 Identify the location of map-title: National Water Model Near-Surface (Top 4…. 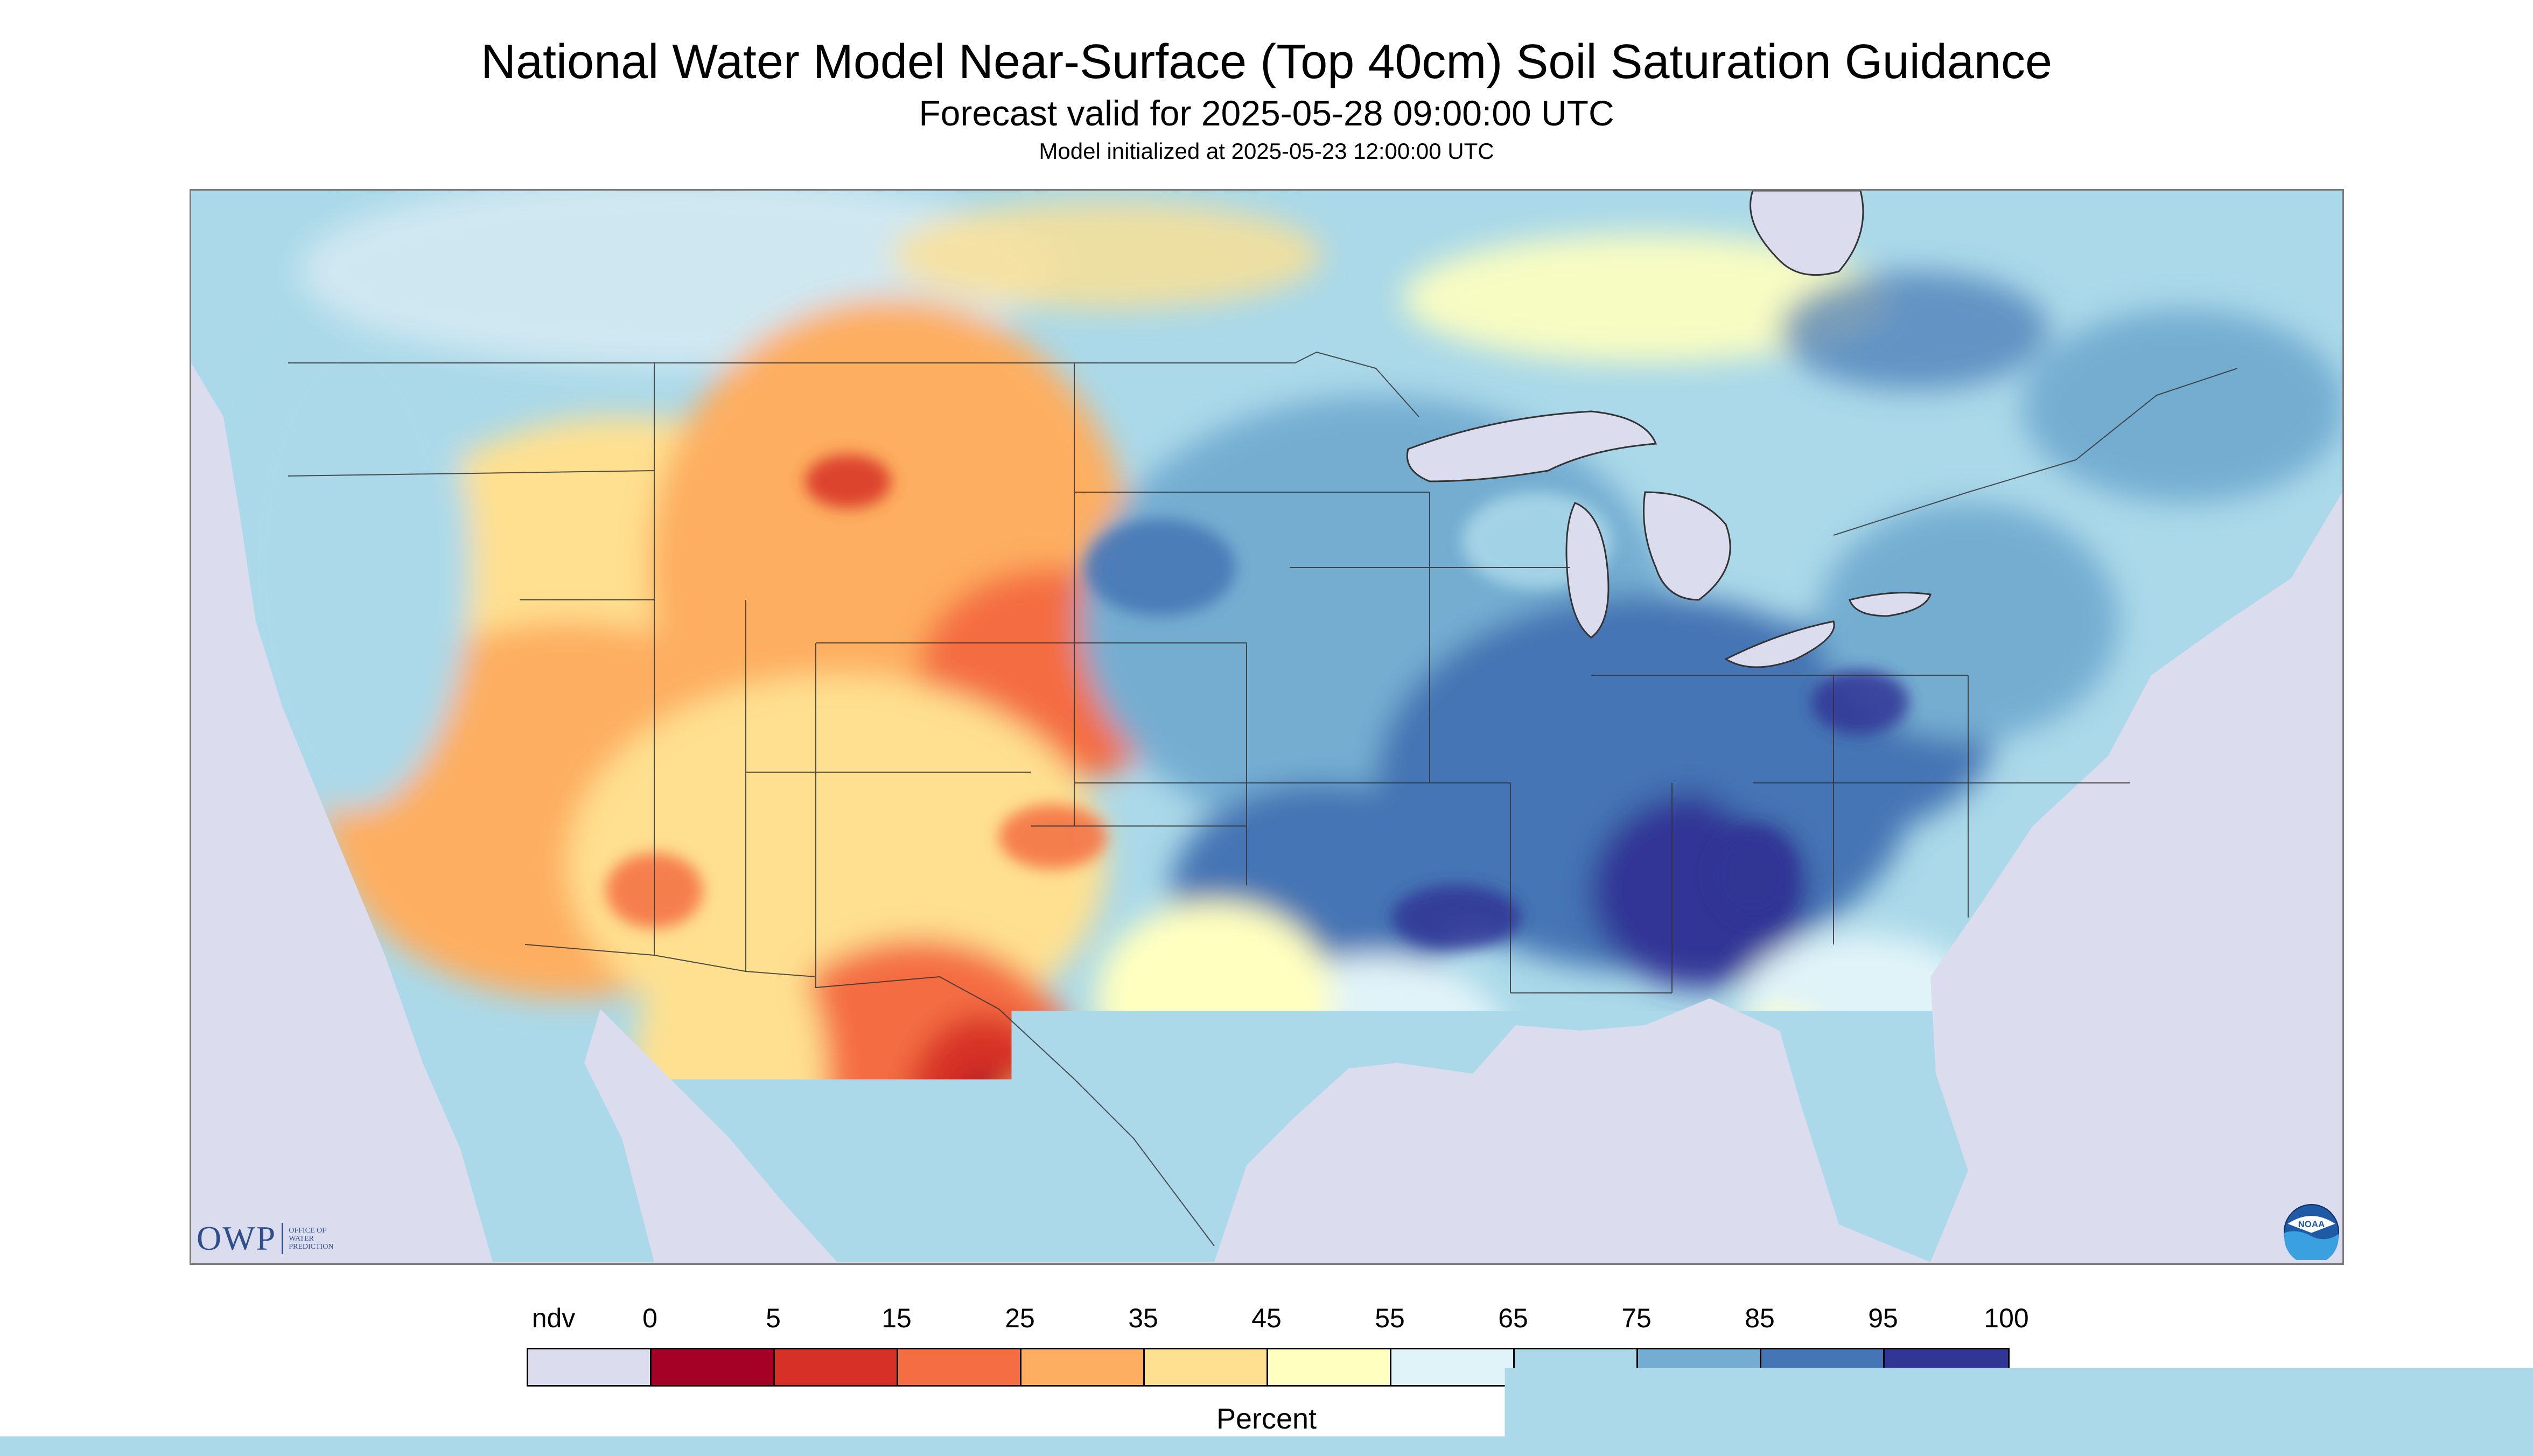
(1266, 62).